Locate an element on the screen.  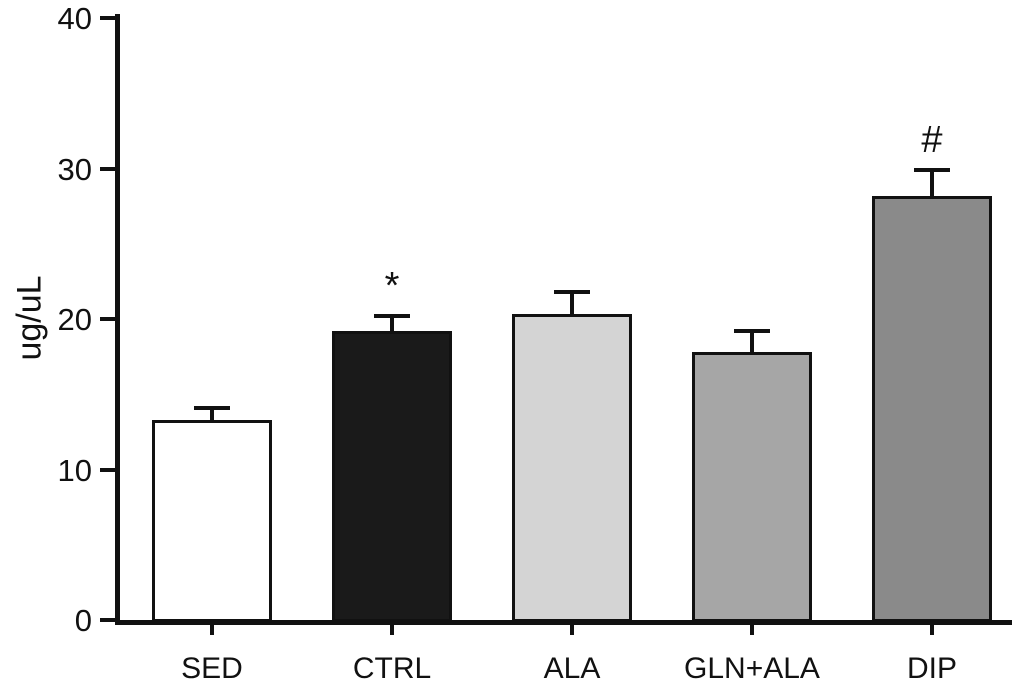
bar-DIP is located at coordinates (932, 408).